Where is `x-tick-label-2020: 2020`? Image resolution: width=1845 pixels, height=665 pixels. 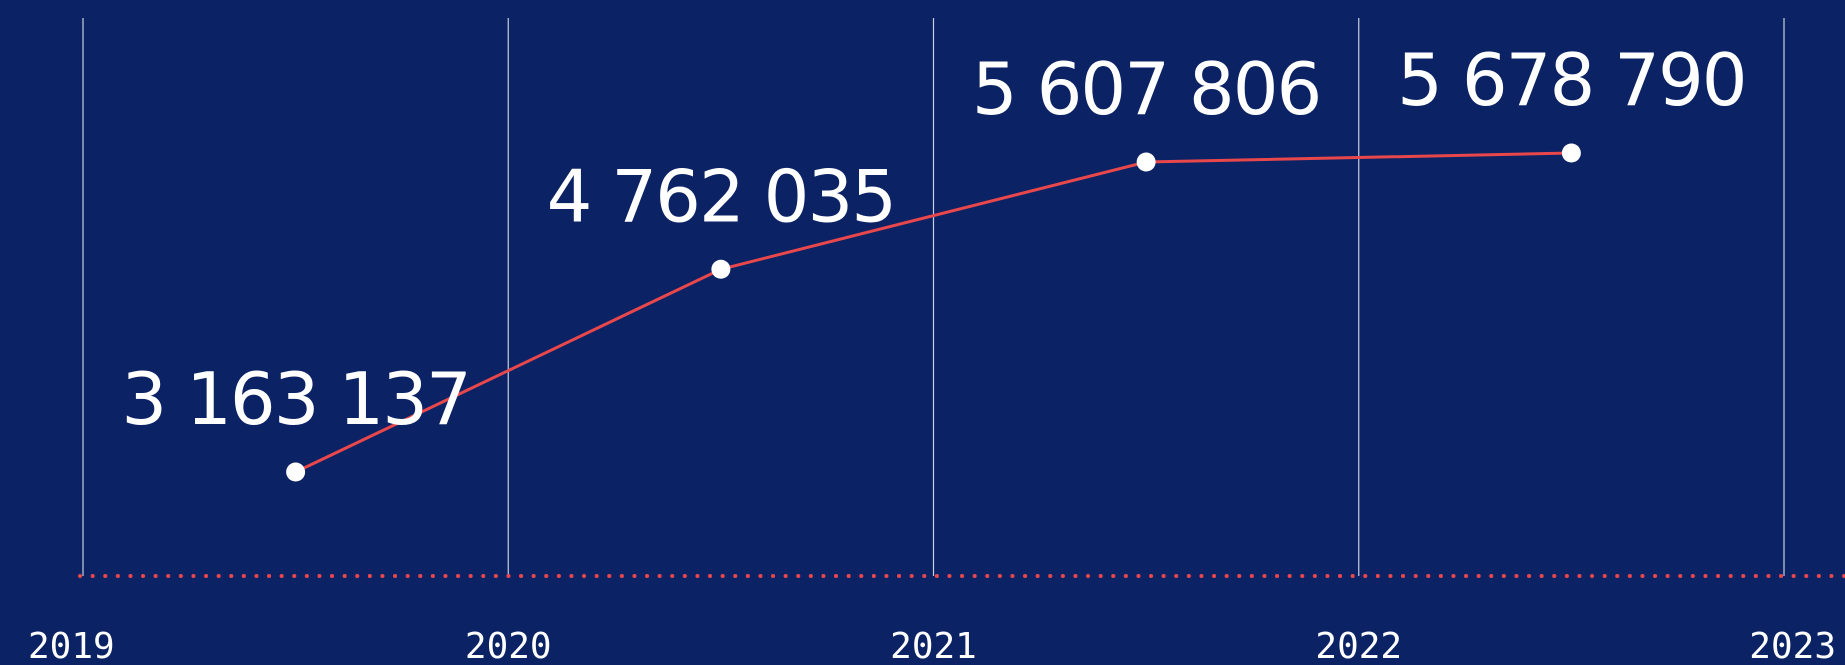
x-tick-label-2020: 2020 is located at coordinates (508, 645).